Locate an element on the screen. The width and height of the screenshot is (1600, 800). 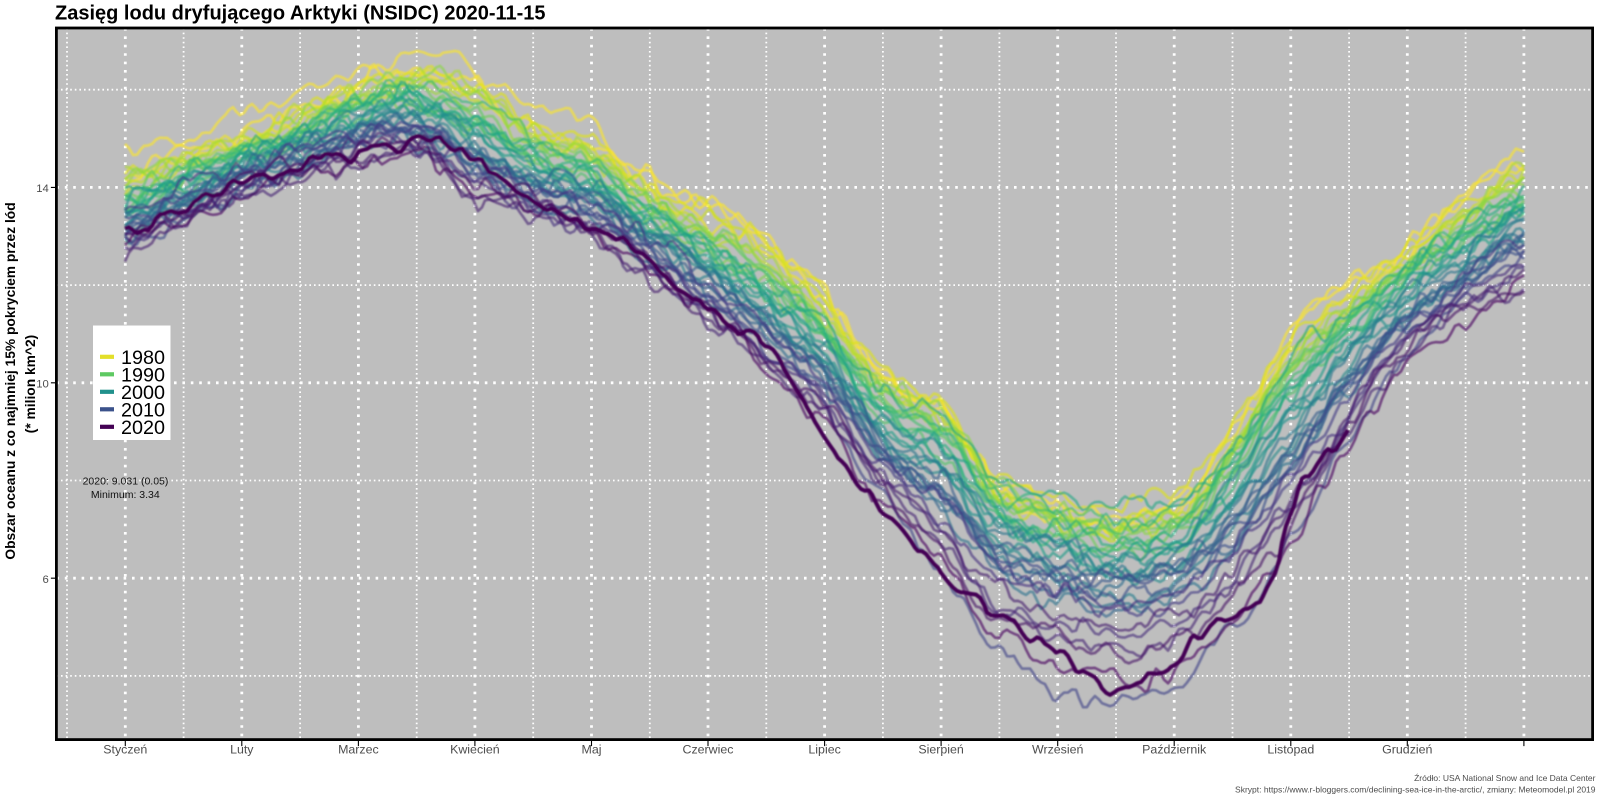
svg-text: Czerwiec is located at coordinates (708, 750).